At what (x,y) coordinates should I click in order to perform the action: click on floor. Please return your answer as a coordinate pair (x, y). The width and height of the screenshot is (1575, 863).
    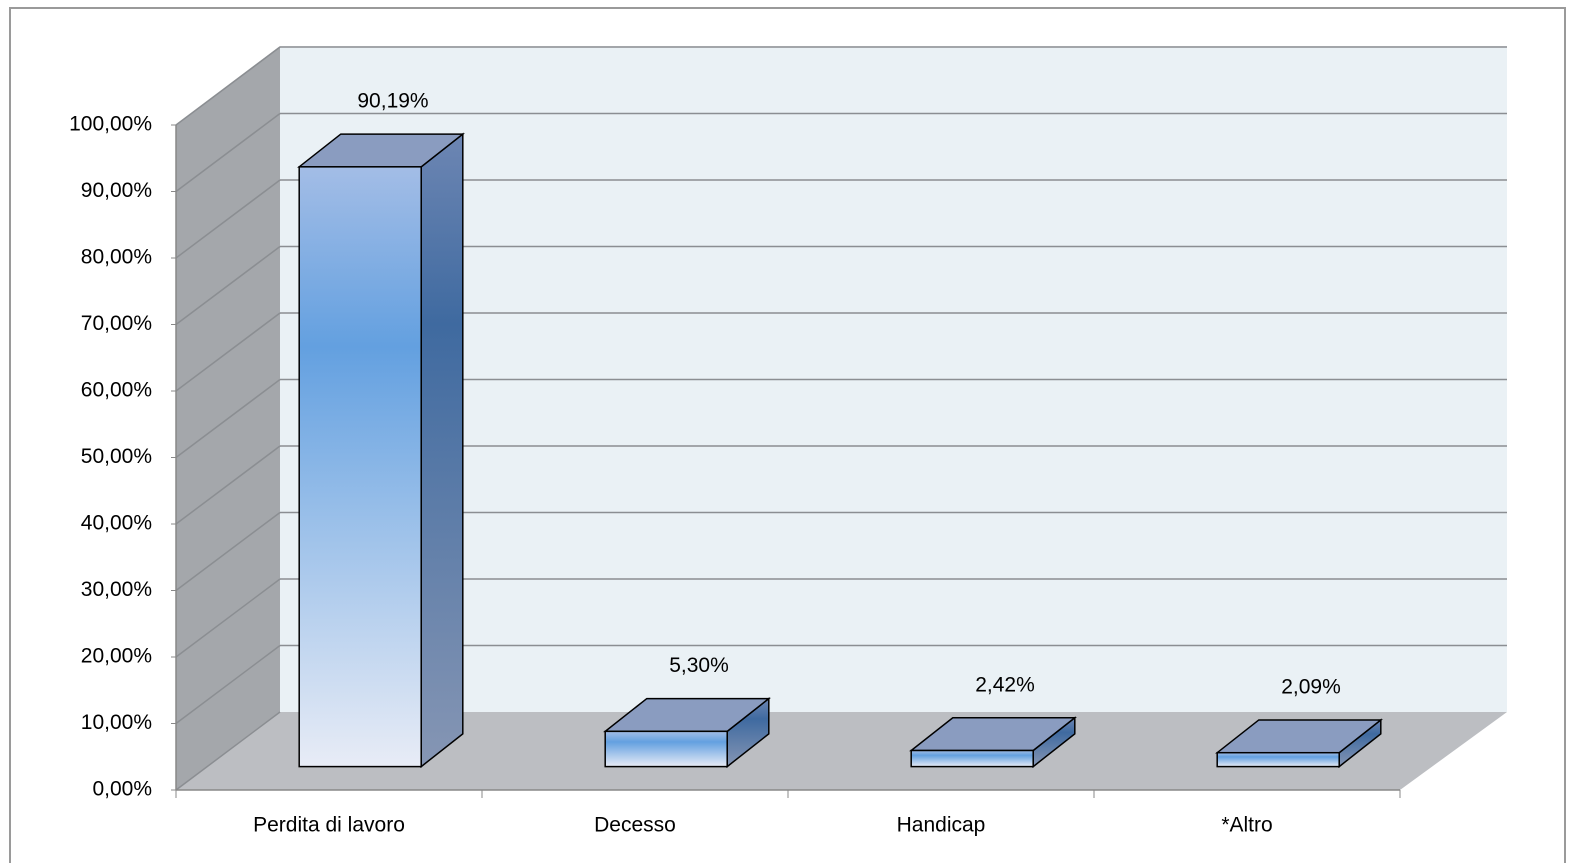
    Looking at the image, I should click on (841, 751).